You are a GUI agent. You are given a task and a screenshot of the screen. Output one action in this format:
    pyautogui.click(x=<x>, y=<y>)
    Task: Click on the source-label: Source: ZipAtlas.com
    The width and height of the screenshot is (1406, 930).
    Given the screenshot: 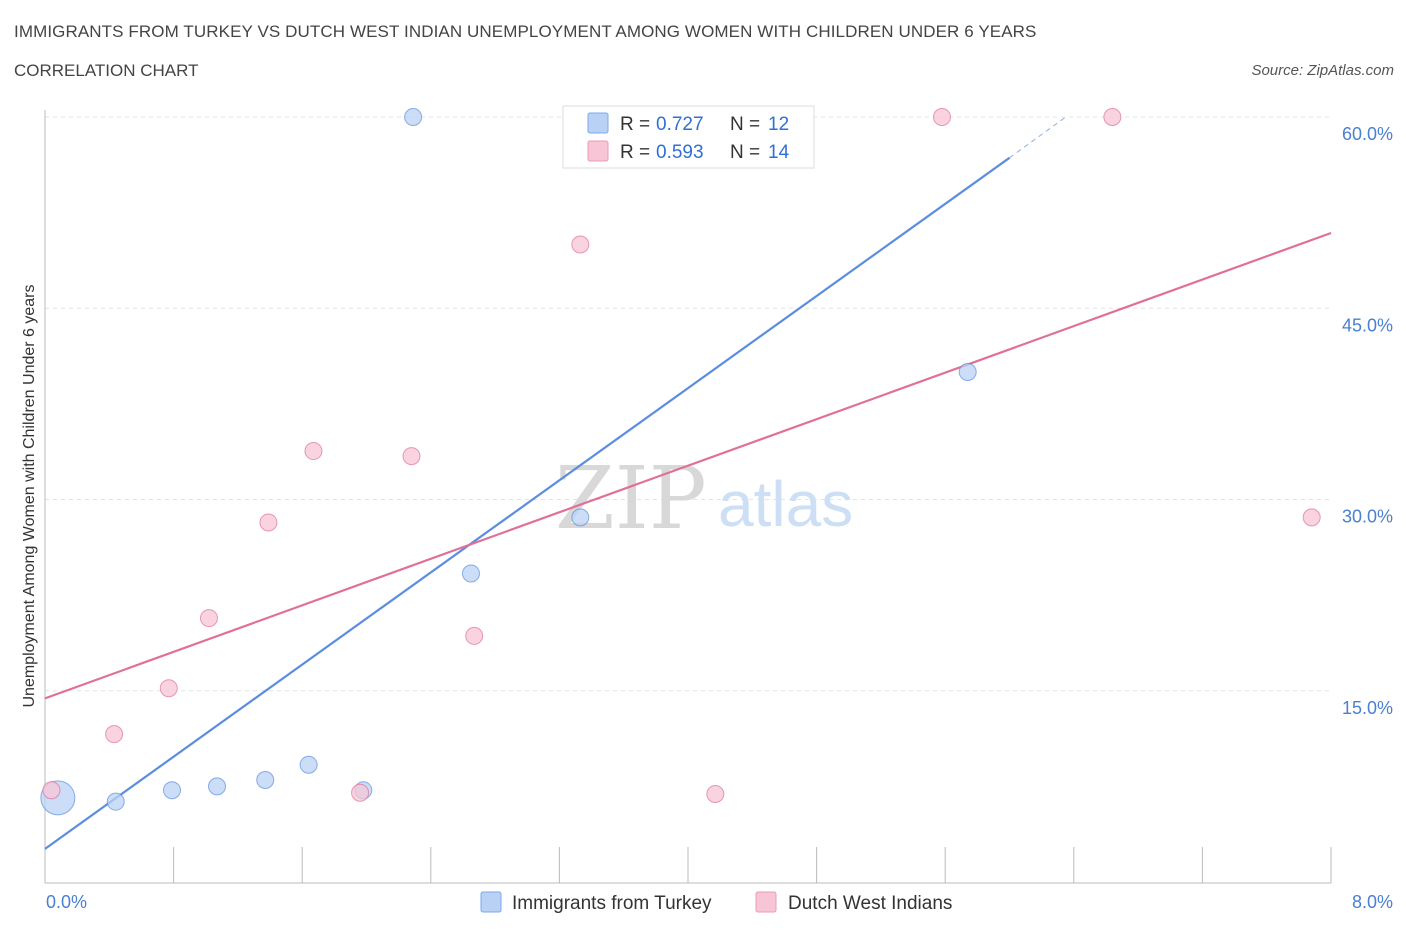 What is the action you would take?
    pyautogui.click(x=1322, y=70)
    